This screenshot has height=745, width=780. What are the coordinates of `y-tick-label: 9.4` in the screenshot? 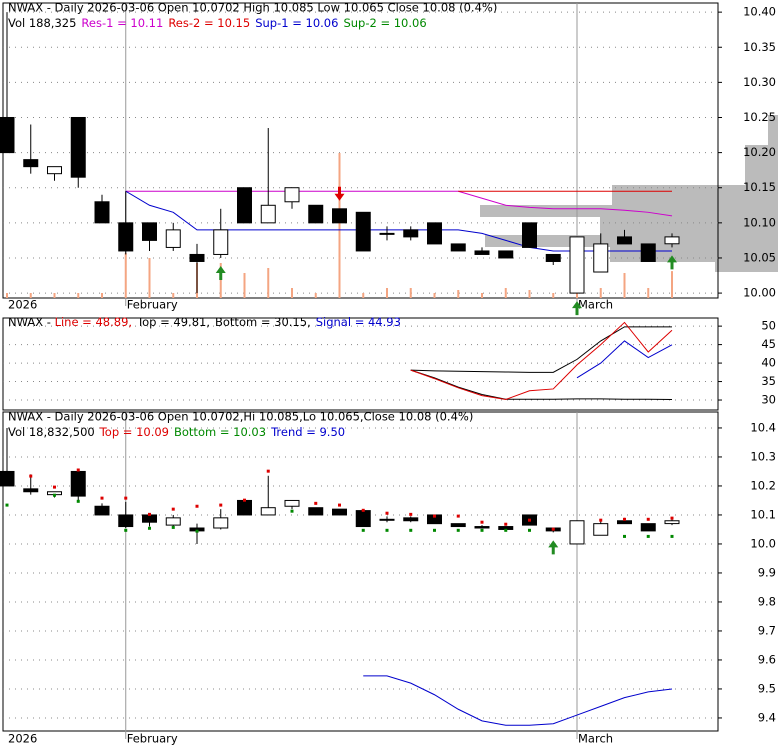 It's located at (767, 717).